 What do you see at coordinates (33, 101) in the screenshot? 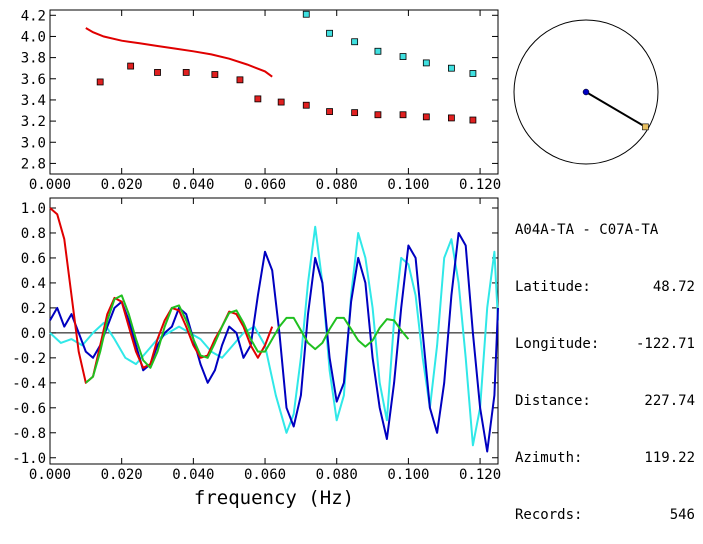
I see `y-tick-label: 3.4` at bounding box center [33, 101].